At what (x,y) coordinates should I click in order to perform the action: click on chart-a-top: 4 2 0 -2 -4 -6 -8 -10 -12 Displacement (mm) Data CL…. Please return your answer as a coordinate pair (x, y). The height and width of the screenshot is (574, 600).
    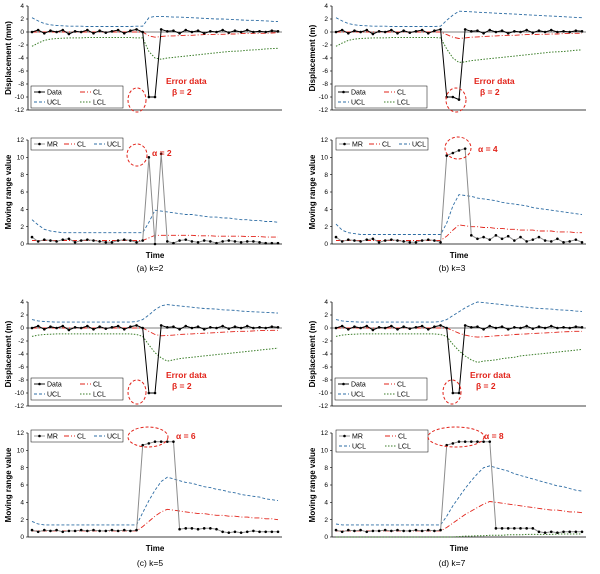
    Looking at the image, I should click on (143, 58).